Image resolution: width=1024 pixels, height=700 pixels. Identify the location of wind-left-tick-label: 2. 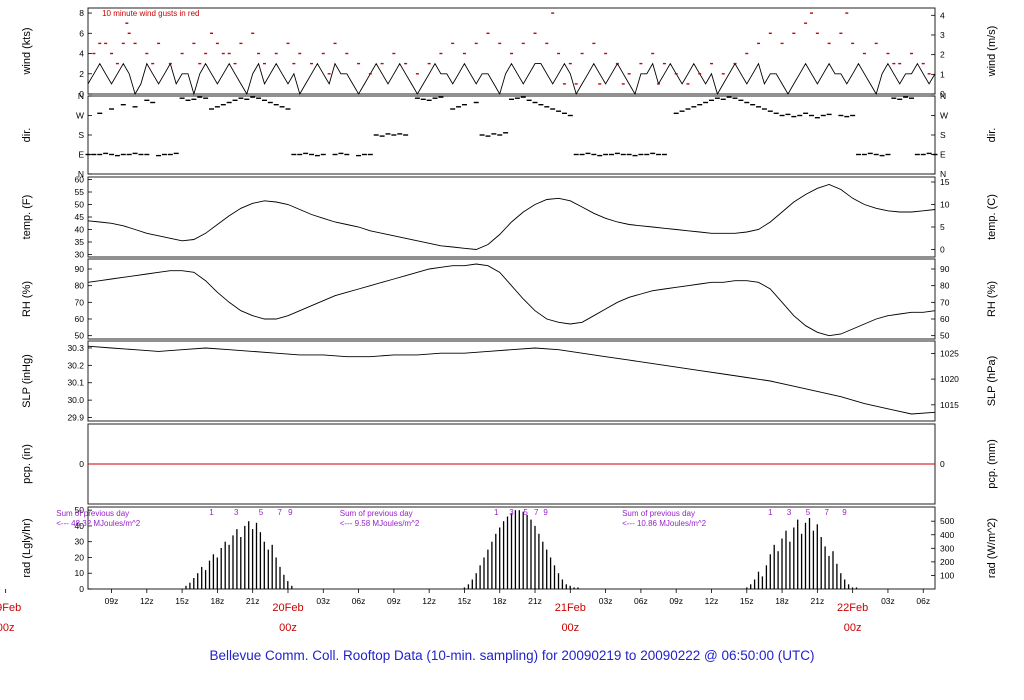
(81, 74).